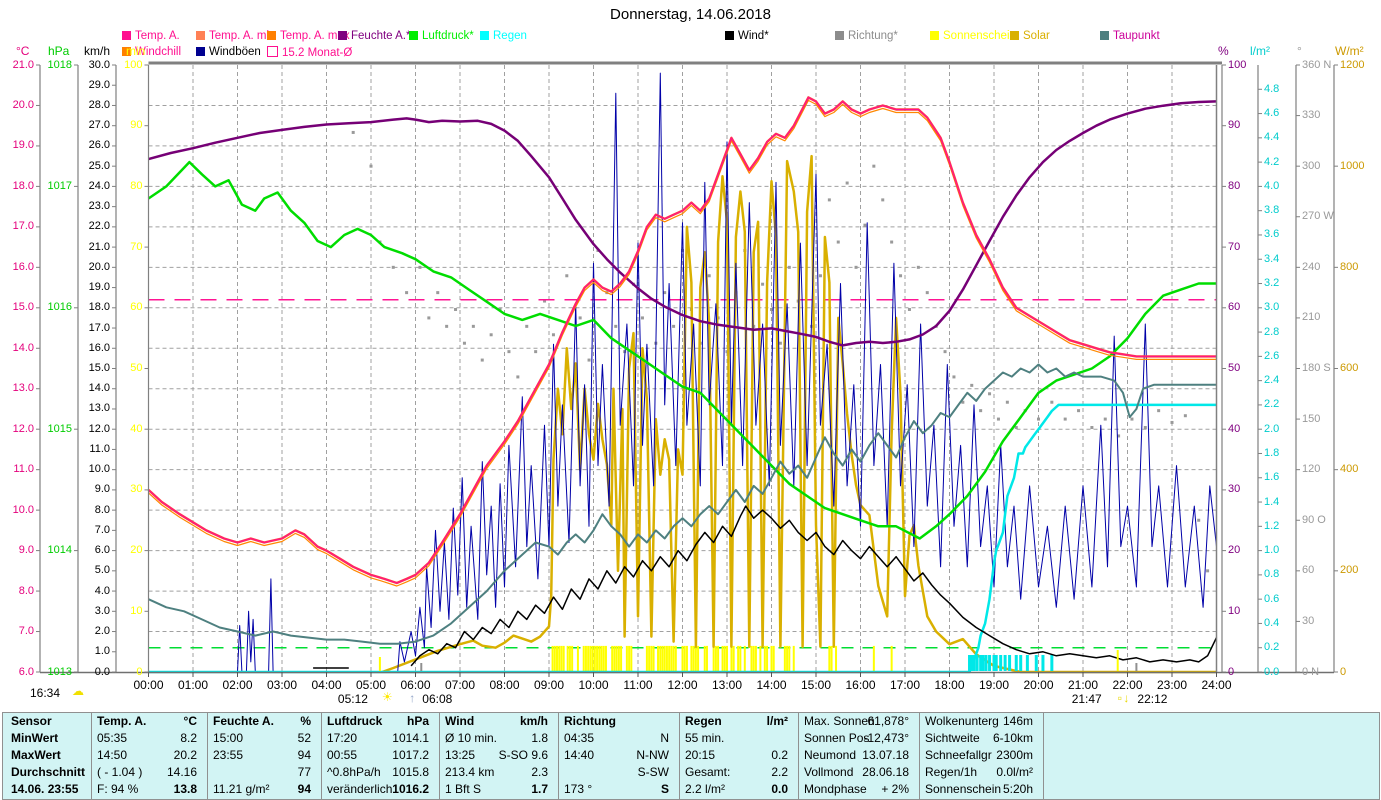 The width and height of the screenshot is (1381, 800). What do you see at coordinates (1318, 216) in the screenshot?
I see `axis-label-deg: 270 W` at bounding box center [1318, 216].